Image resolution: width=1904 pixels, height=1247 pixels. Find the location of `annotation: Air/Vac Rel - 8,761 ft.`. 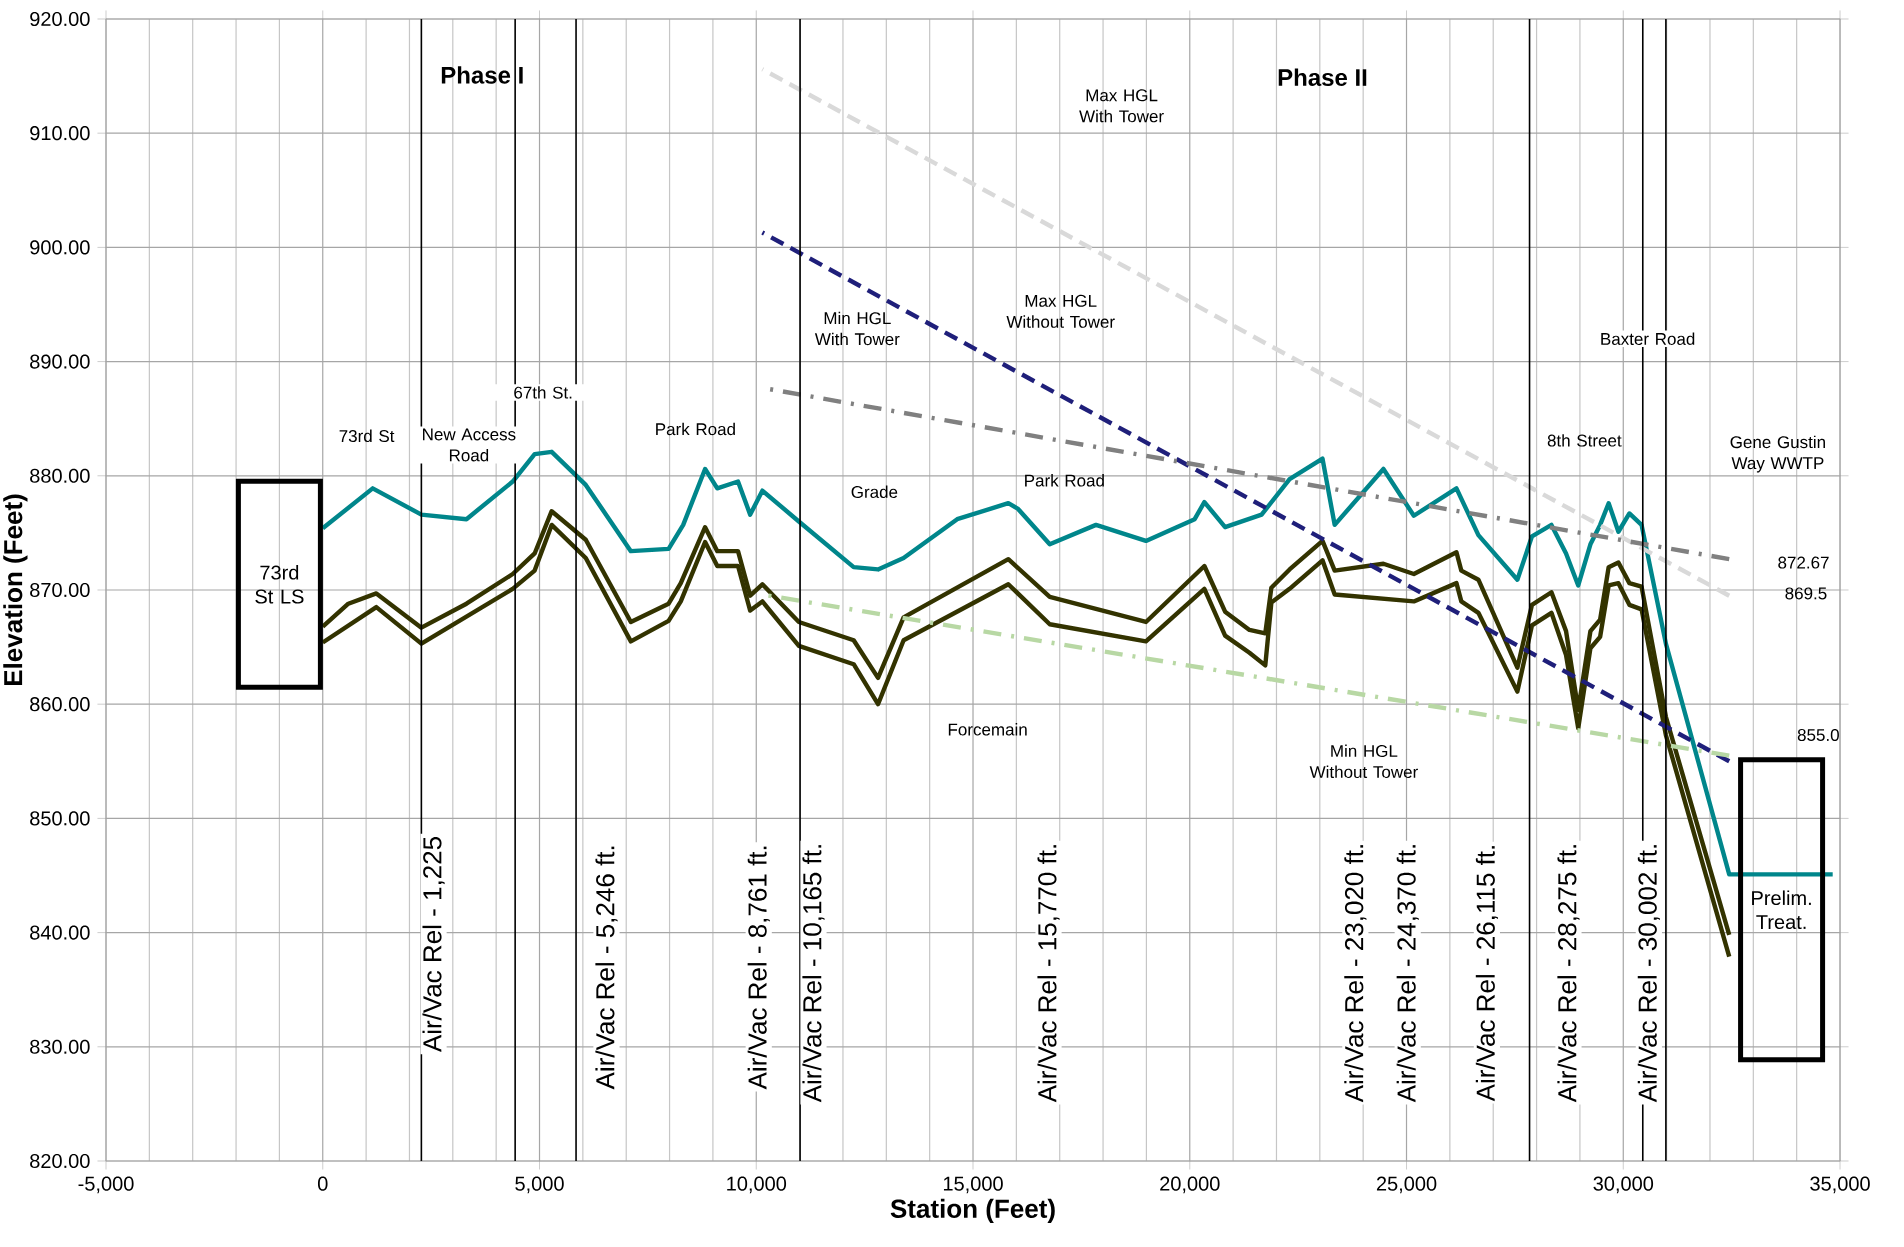

annotation: Air/Vac Rel - 8,761 ft. is located at coordinates (758, 968).